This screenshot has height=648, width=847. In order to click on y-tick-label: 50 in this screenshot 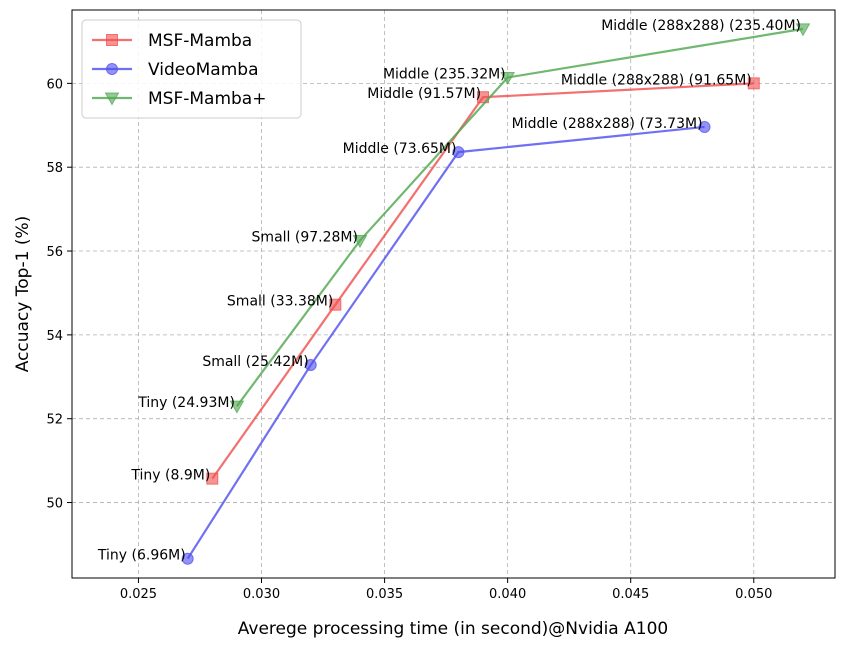, I will do `click(54, 504)`.